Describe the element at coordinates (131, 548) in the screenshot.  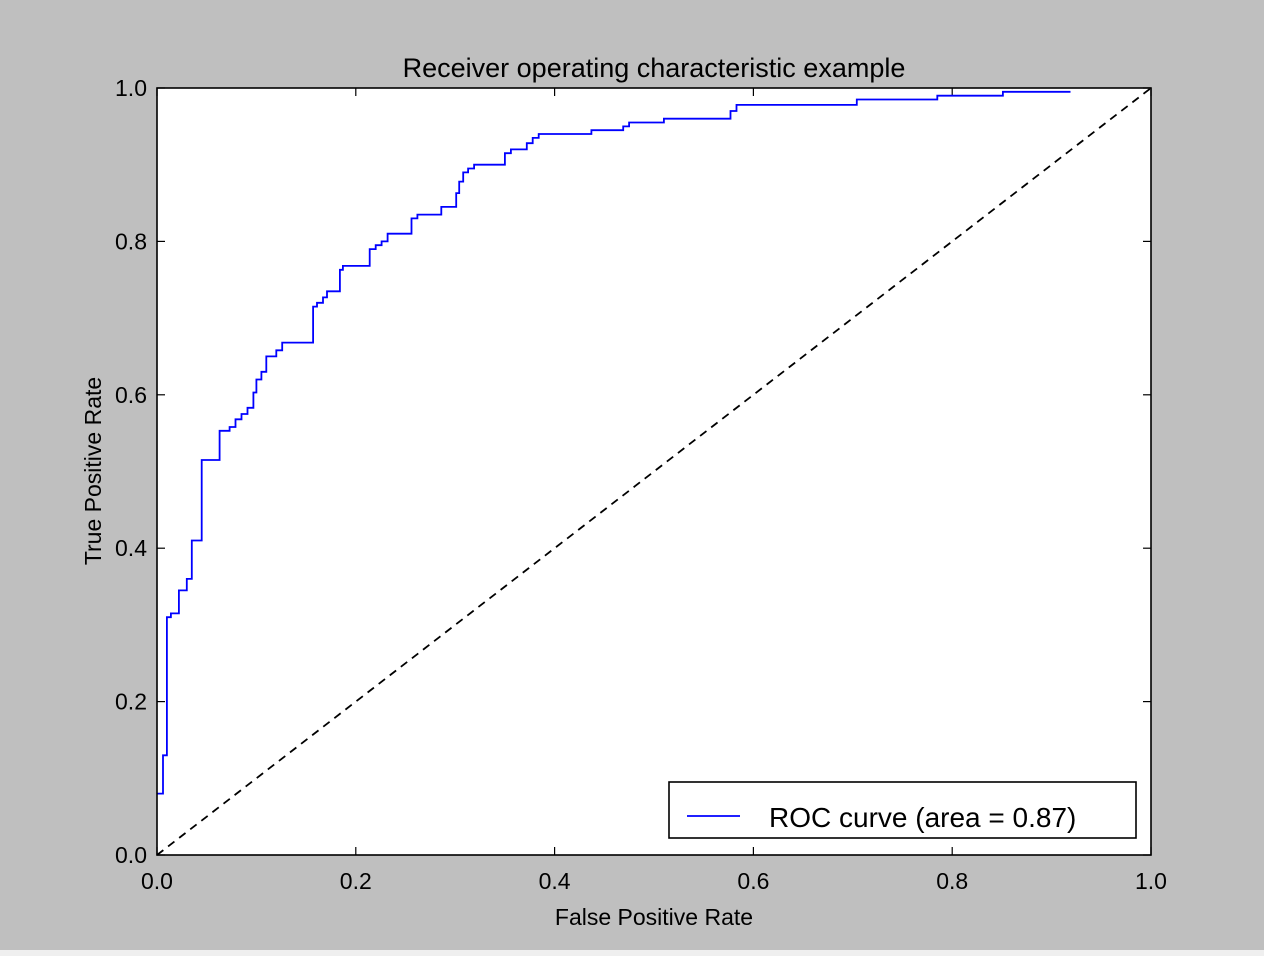
I see `y-tick-label: 0.4` at that location.